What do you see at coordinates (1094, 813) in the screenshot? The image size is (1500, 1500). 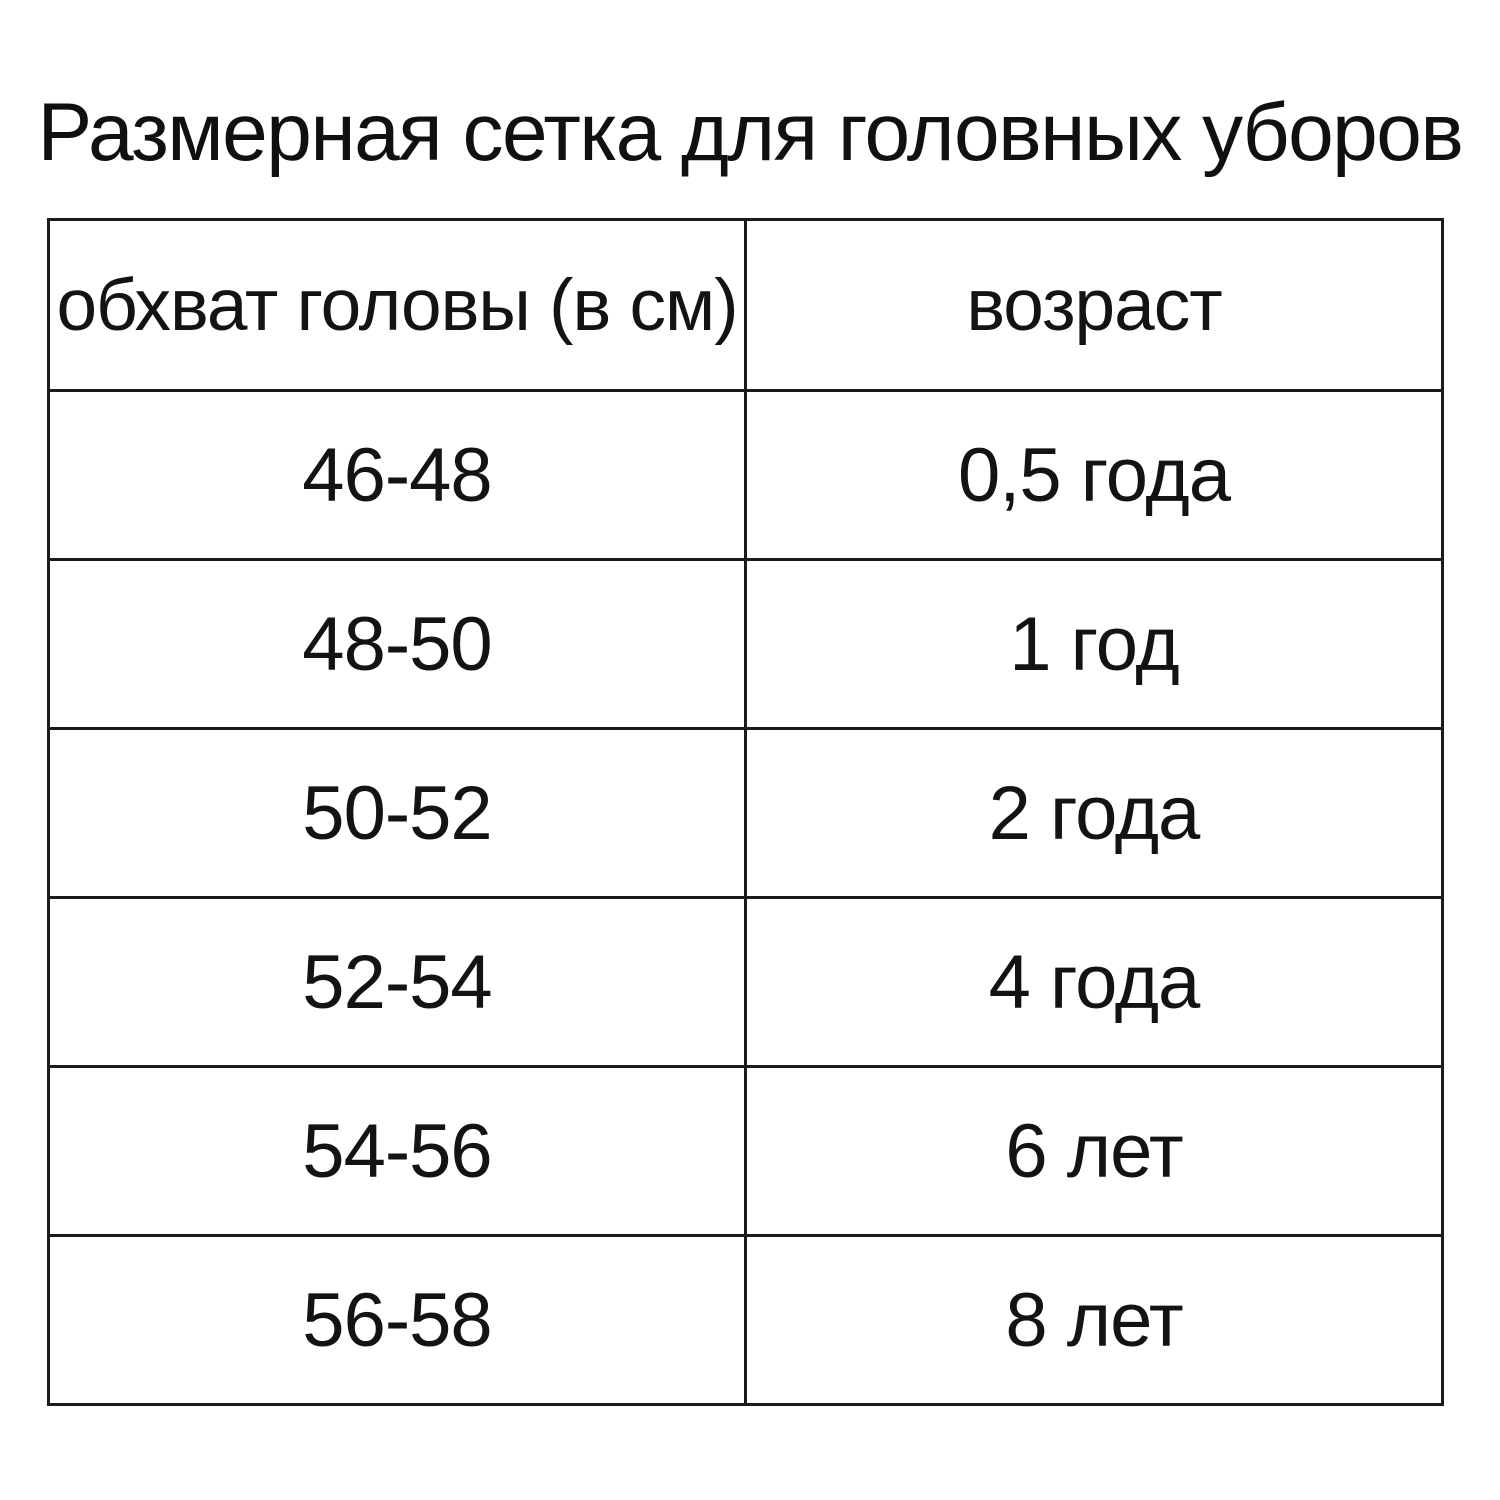 I see `age-cell: 2 года` at bounding box center [1094, 813].